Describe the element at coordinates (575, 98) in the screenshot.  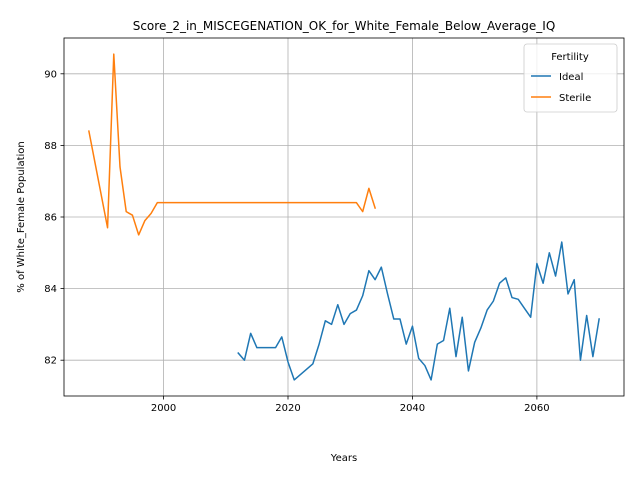
I see `legend-label-sterile: Sterile` at that location.